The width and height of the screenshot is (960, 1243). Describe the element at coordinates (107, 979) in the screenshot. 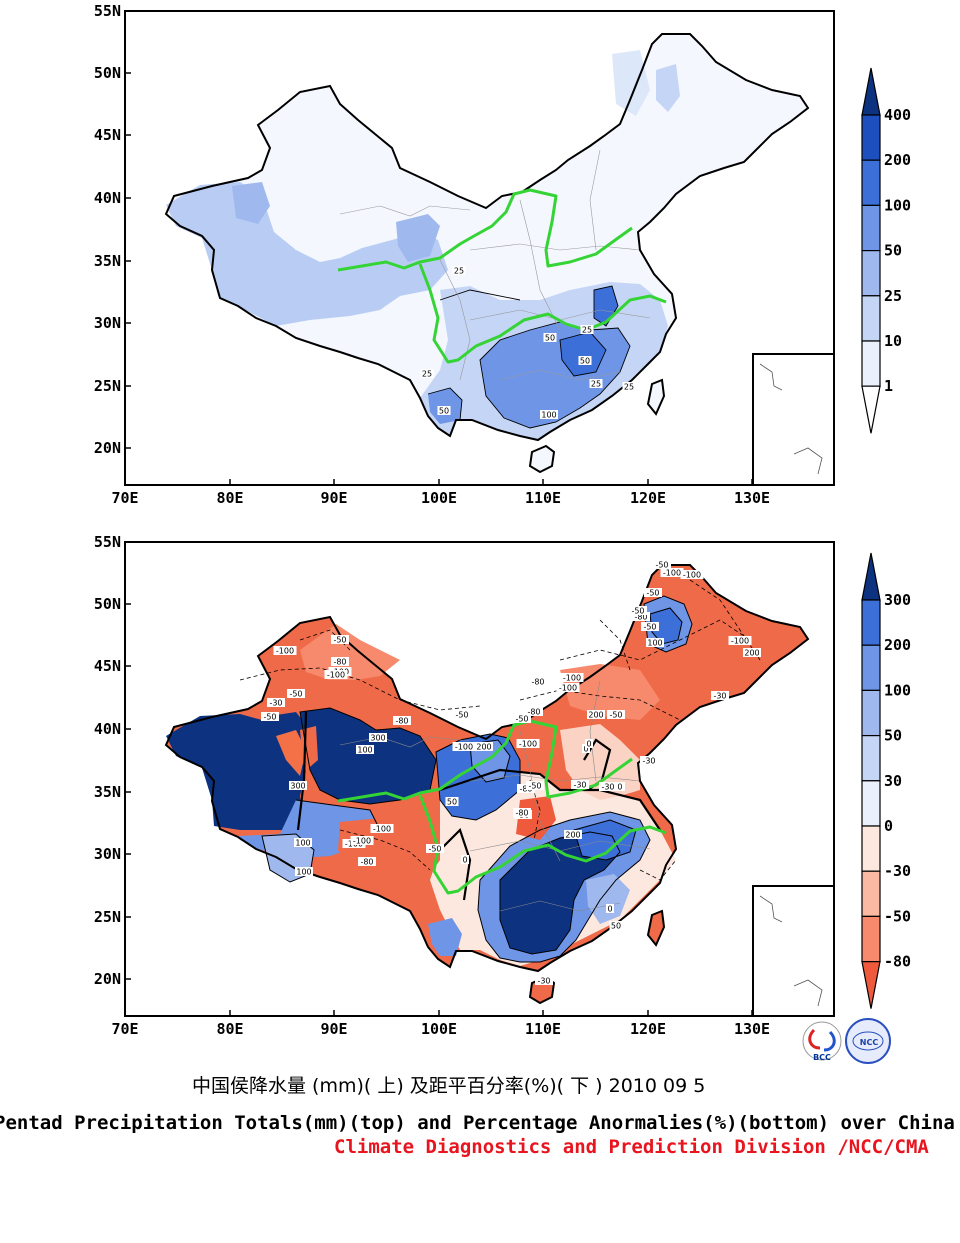

I see `bottom-lat-label: 20N` at that location.